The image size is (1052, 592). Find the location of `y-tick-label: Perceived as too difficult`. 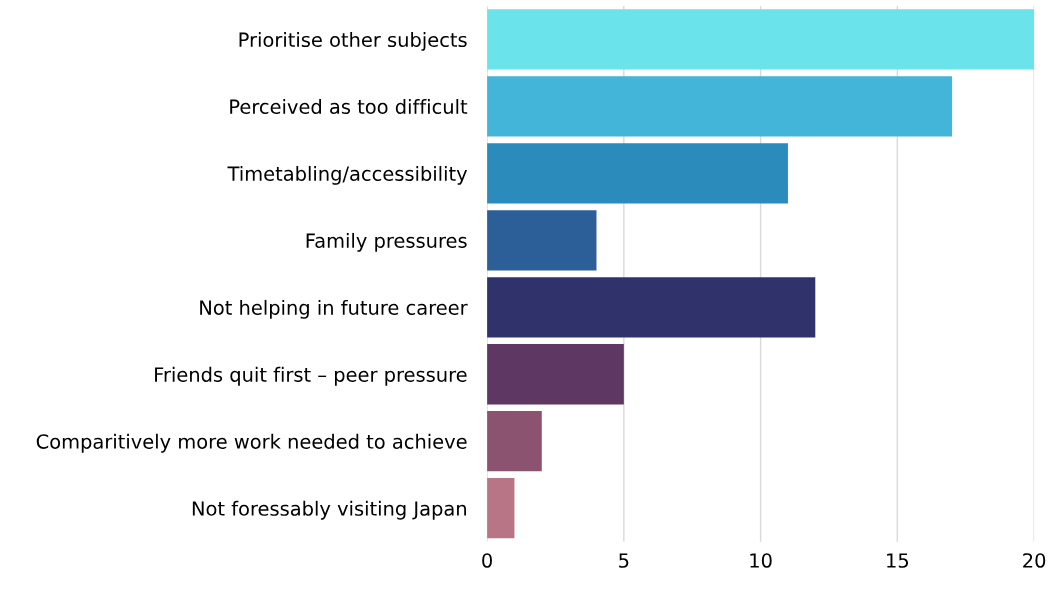

y-tick-label: Perceived as too difficult is located at coordinates (349, 106).